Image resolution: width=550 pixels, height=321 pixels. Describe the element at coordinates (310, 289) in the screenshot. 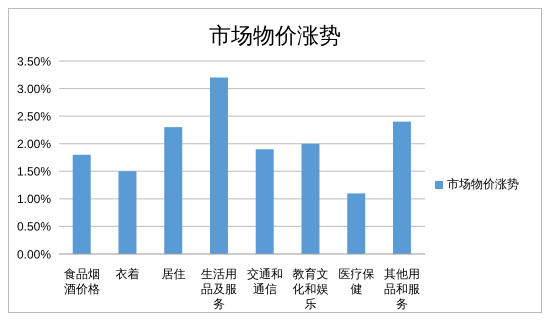

I see `x-tick-label: 教育文化和娱乐` at that location.